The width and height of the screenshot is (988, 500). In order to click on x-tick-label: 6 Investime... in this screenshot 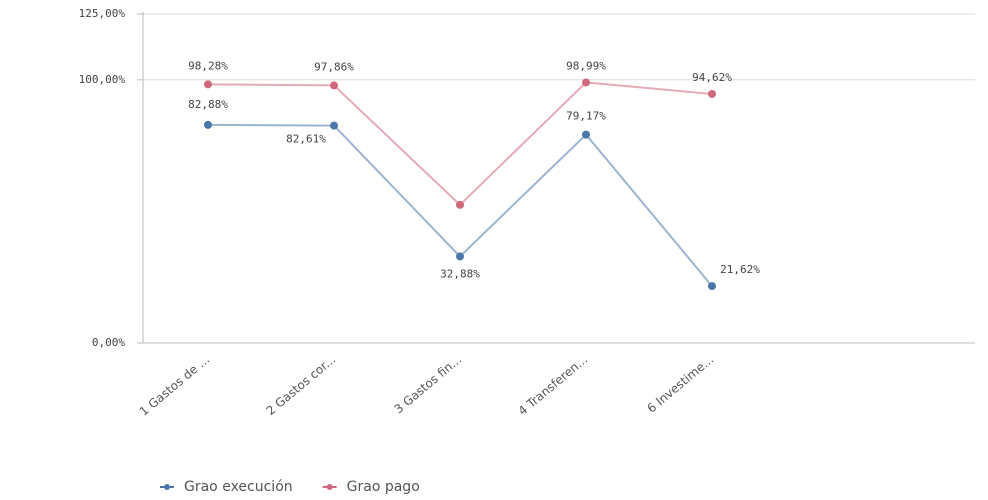, I will do `click(680, 383)`.